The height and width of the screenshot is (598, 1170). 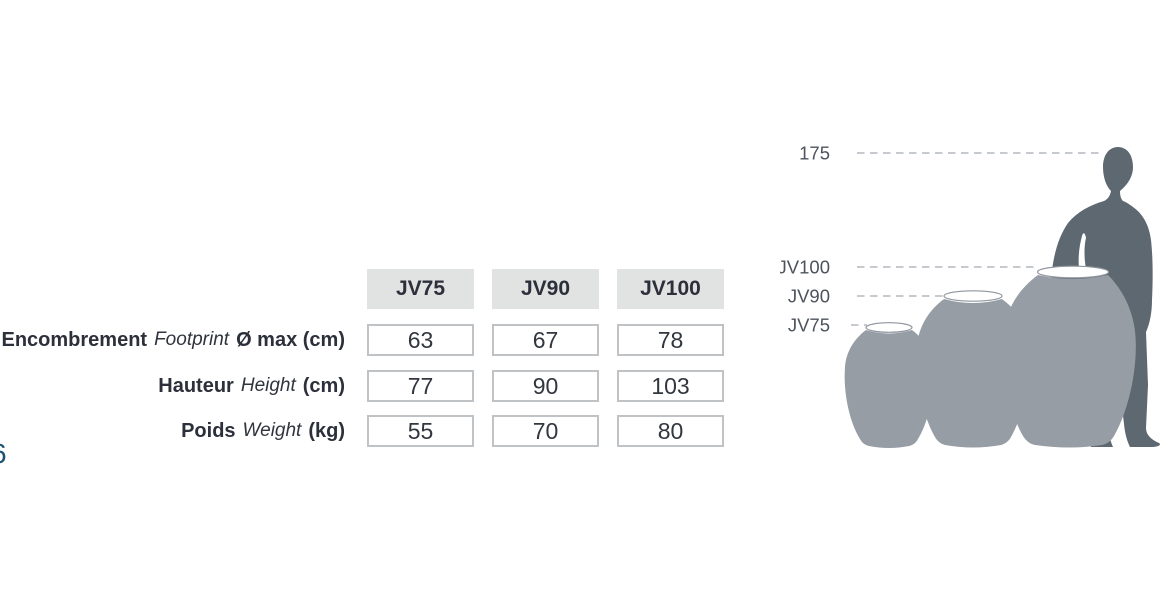 What do you see at coordinates (420, 431) in the screenshot?
I see `value-cell: 55` at bounding box center [420, 431].